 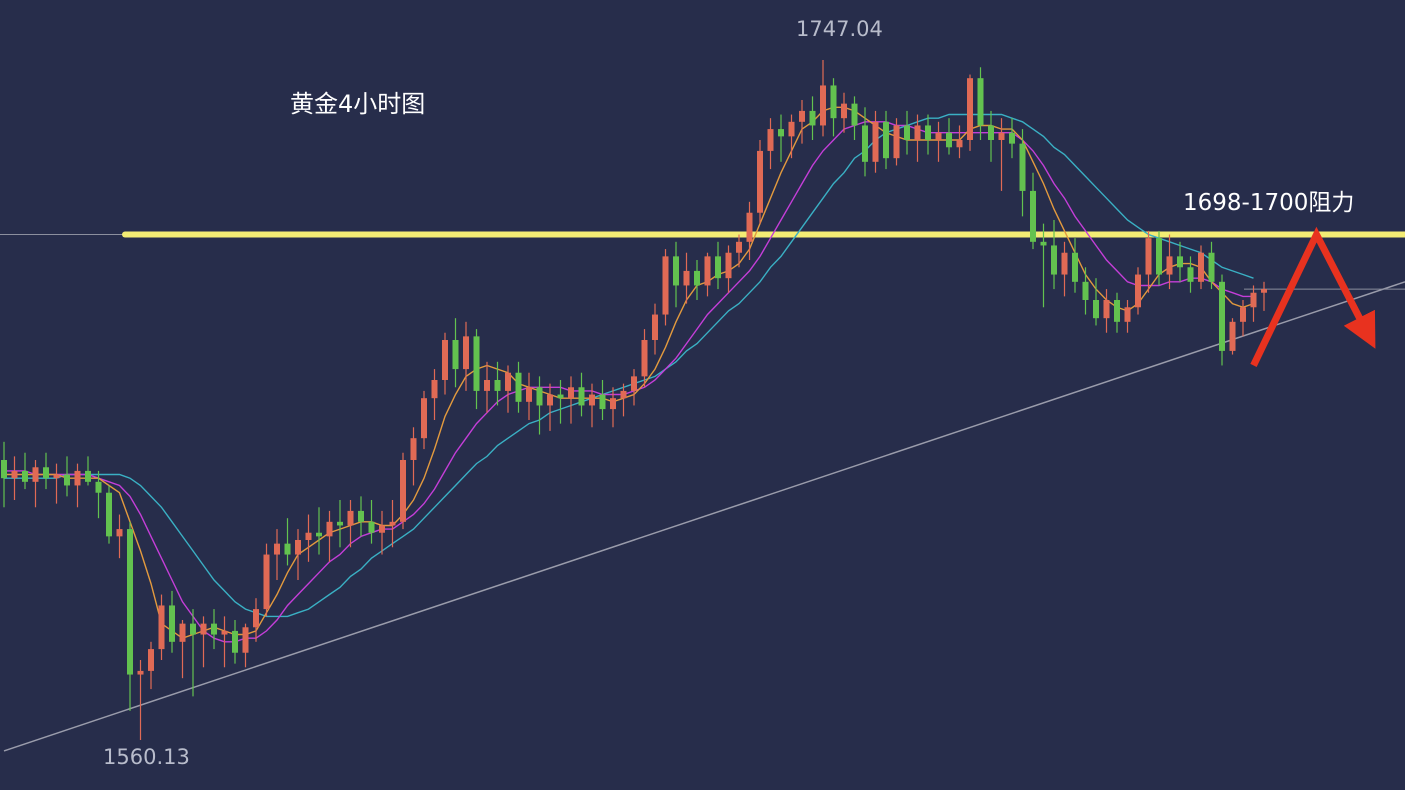 I want to click on chart-title: 黄金4小时图, so click(x=358, y=104).